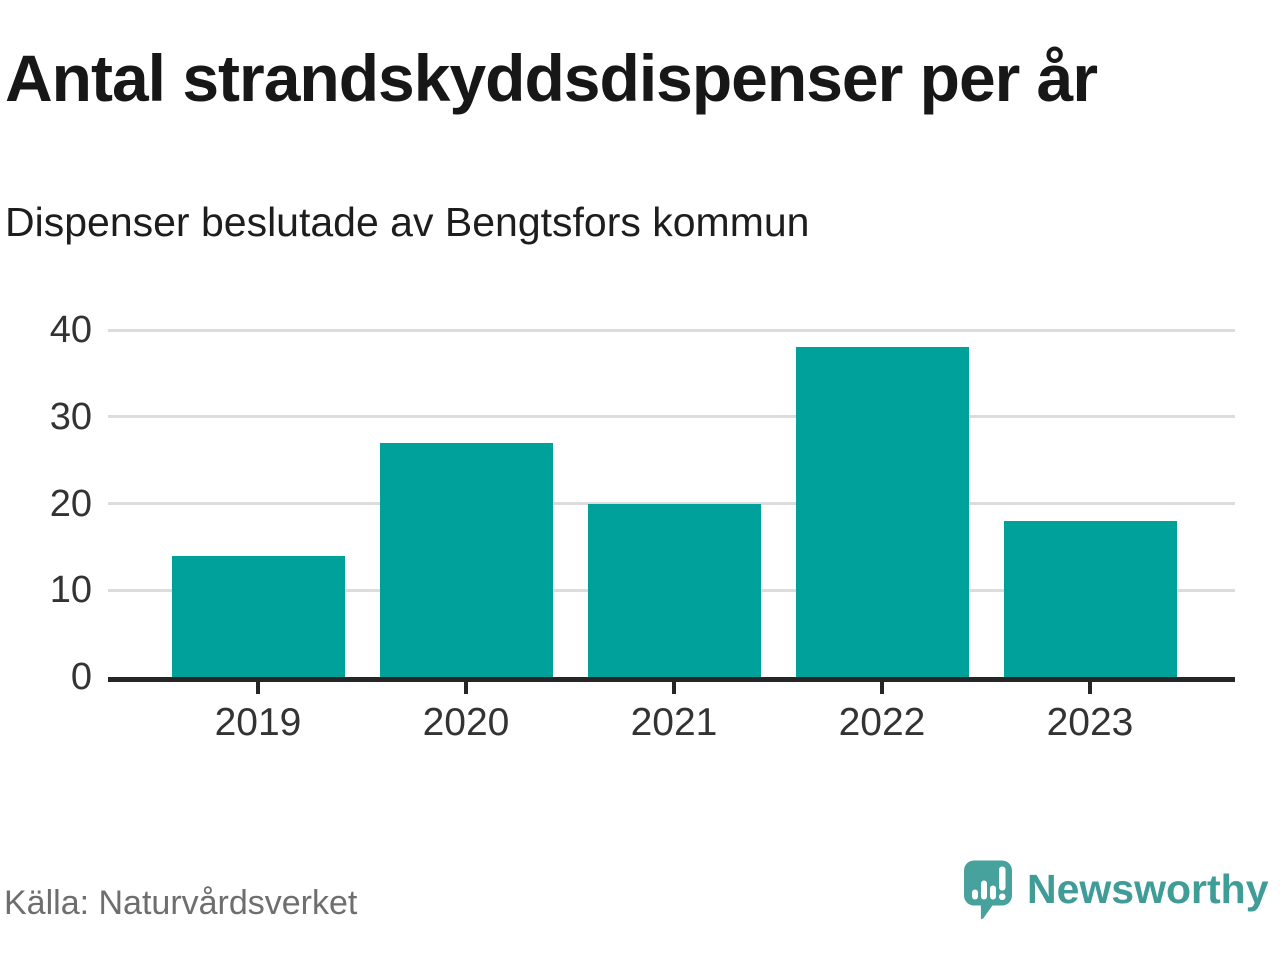  Describe the element at coordinates (70, 590) in the screenshot. I see `y-axis-label: 10` at that location.